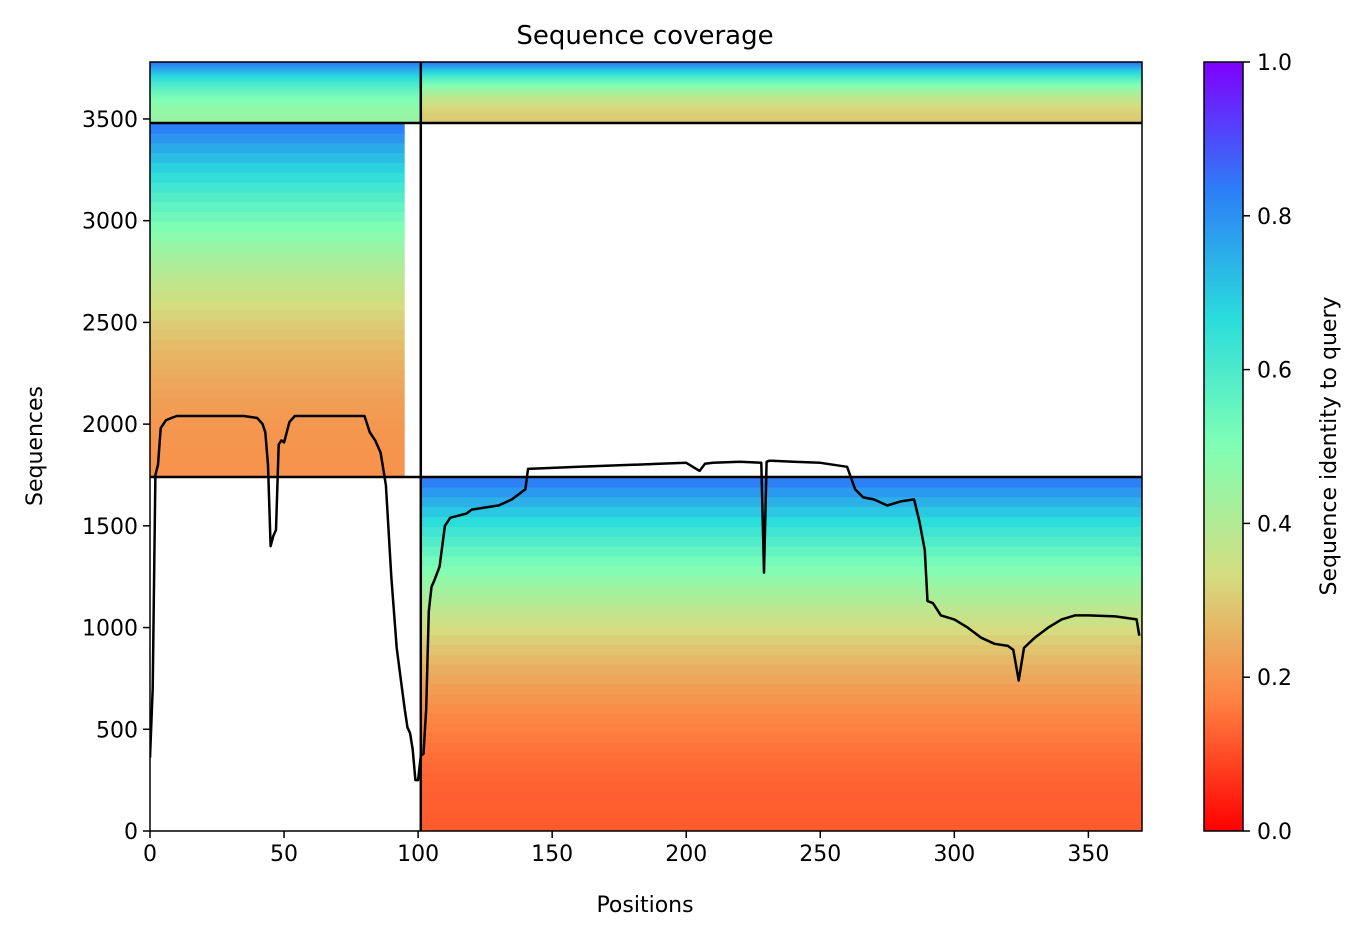  What do you see at coordinates (110, 222) in the screenshot?
I see `y-tick-label: 3000` at bounding box center [110, 222].